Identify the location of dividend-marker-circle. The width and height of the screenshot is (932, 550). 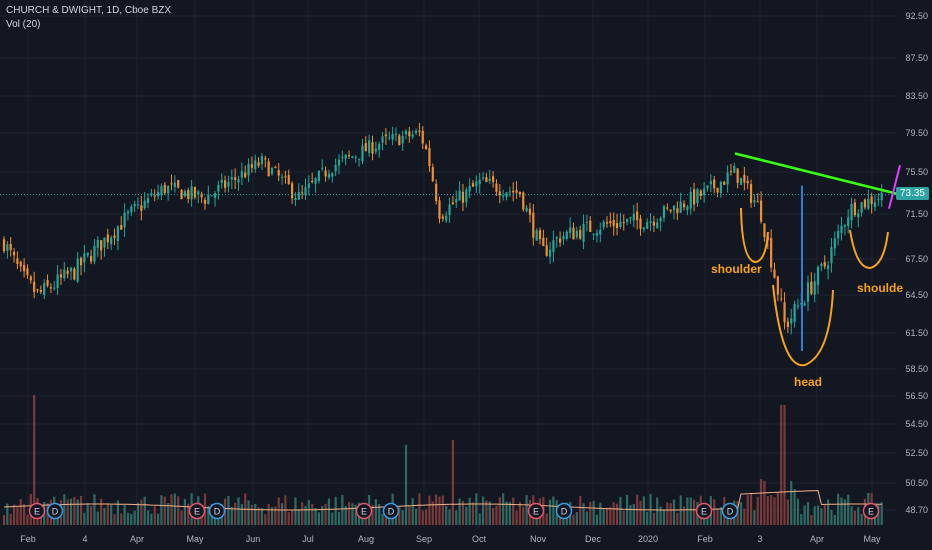
(217, 511).